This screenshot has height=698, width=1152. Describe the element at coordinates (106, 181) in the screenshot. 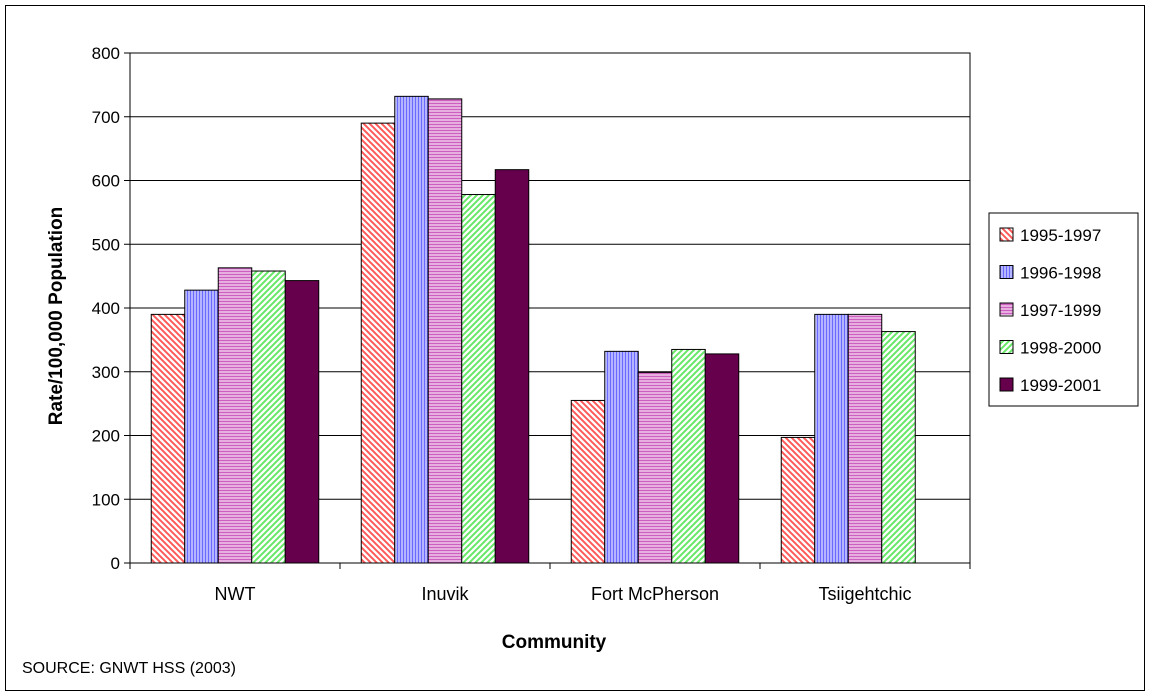

I see `y-tick-label: 600` at that location.